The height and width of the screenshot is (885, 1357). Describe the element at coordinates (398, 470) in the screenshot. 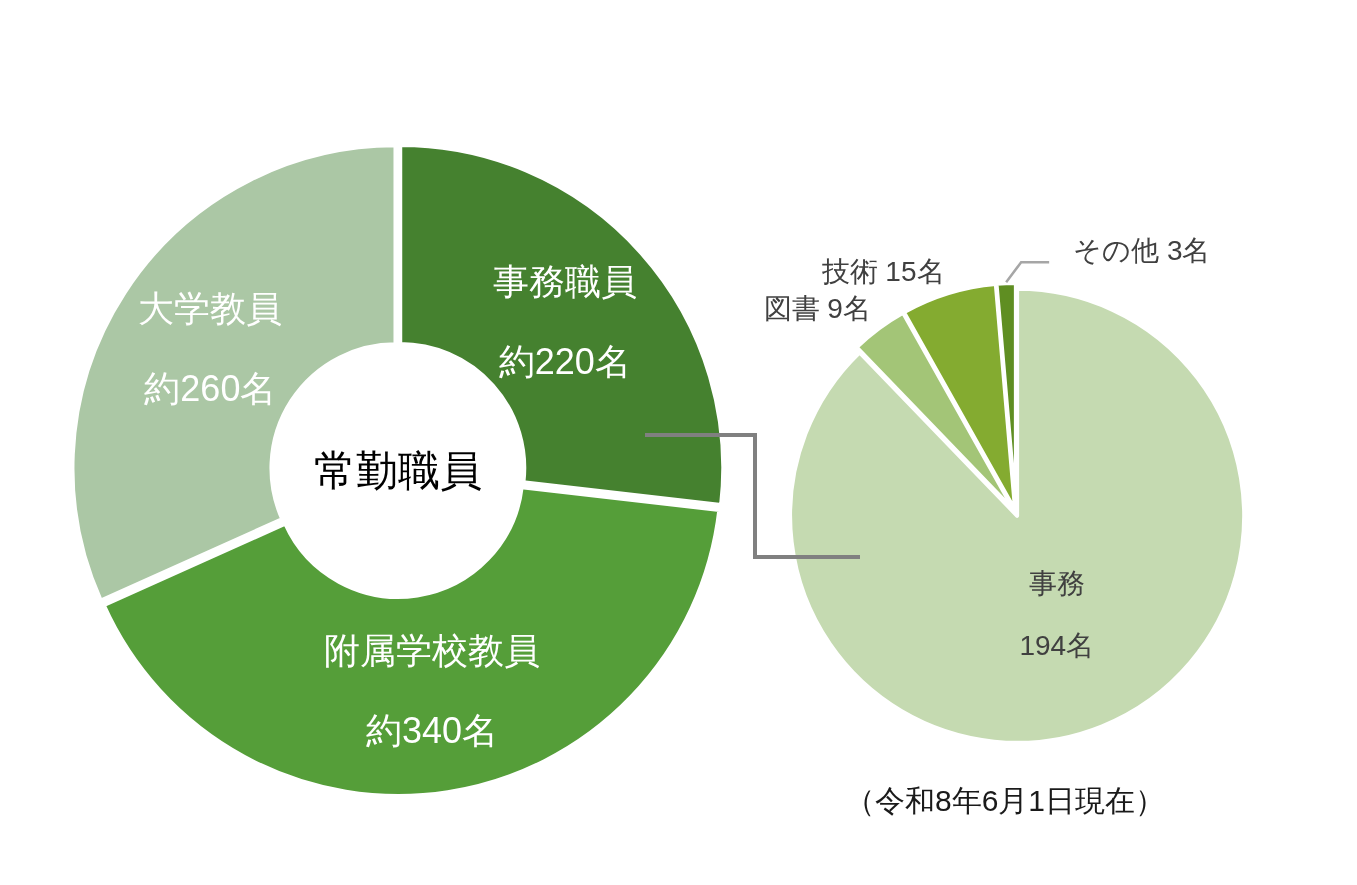

I see `title: 常勤職員` at that location.